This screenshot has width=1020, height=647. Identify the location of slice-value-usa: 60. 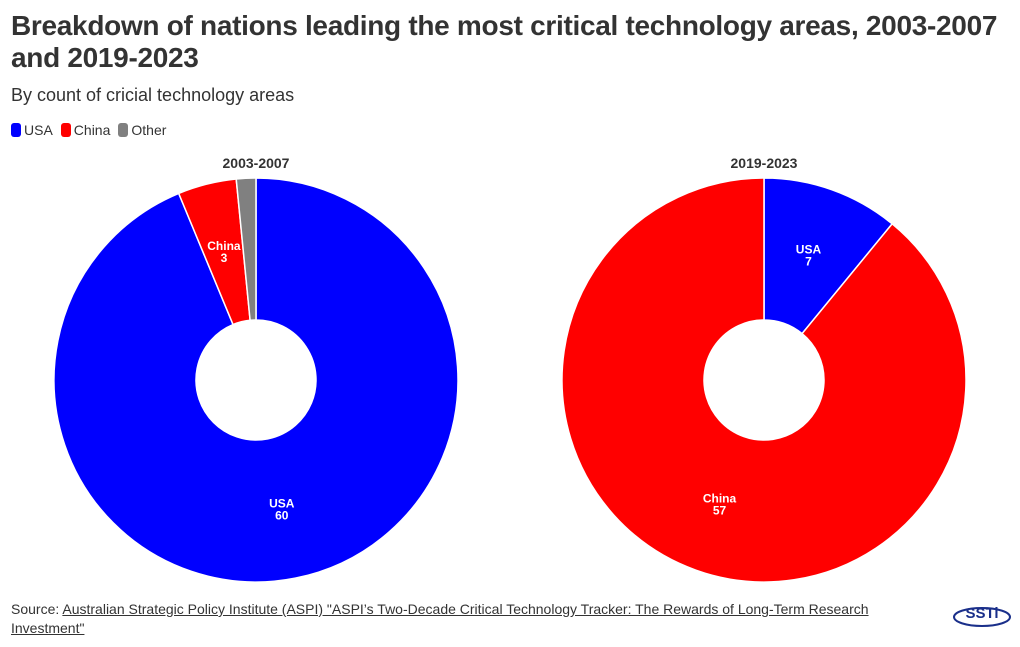
(282, 515).